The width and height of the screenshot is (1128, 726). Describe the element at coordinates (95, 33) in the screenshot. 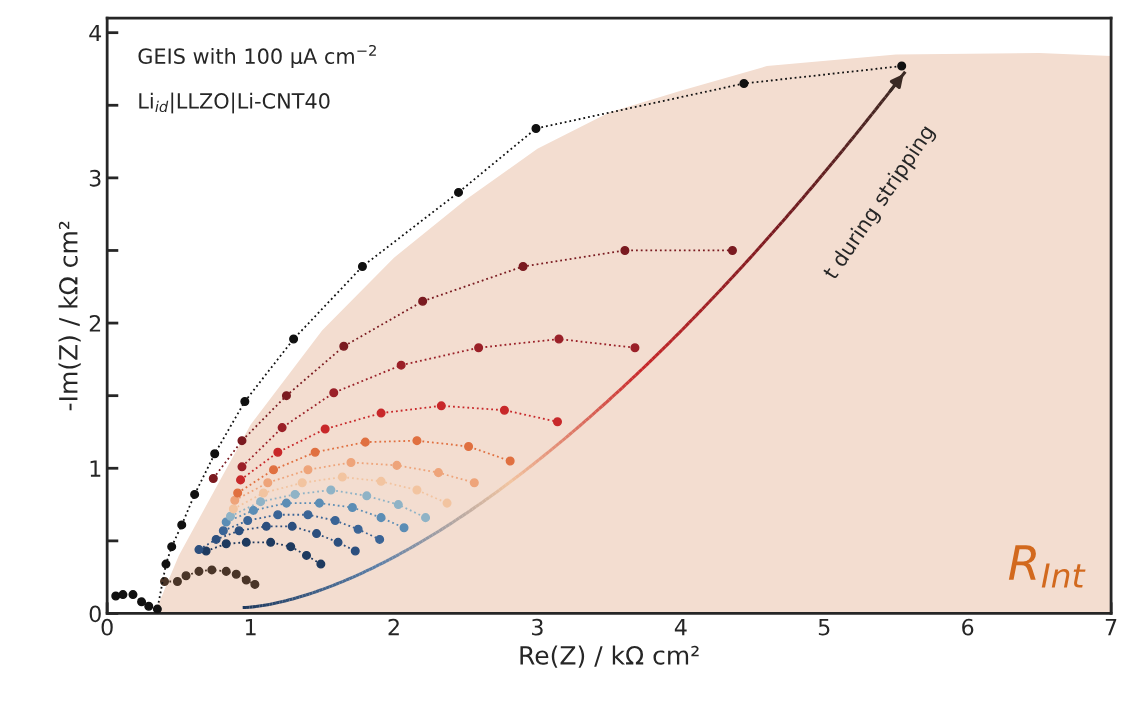

I see `y-tick-label: 4` at that location.